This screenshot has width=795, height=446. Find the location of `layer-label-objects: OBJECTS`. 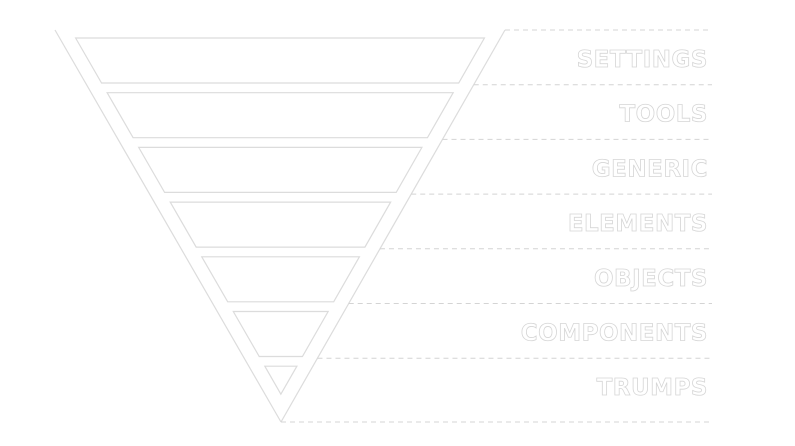

layer-label-objects: OBJECTS is located at coordinates (651, 279).